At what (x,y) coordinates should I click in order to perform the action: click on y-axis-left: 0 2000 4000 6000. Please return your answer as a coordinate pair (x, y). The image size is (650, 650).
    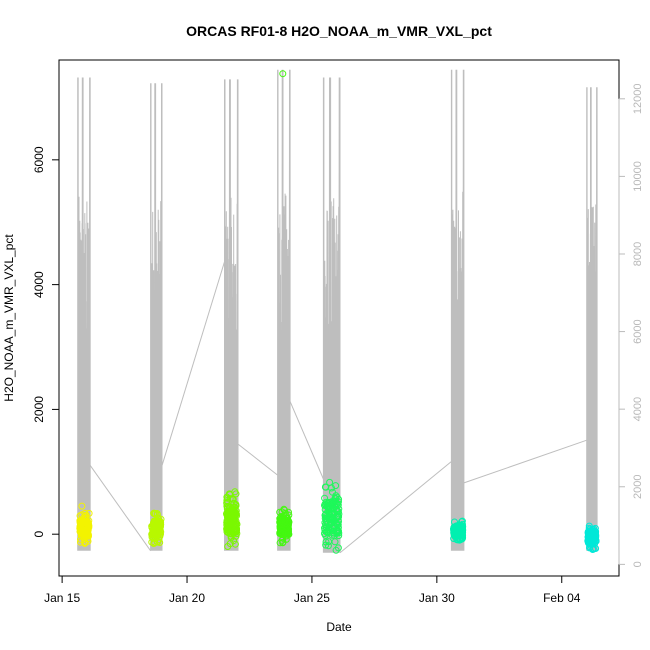
    Looking at the image, I should click on (46, 342).